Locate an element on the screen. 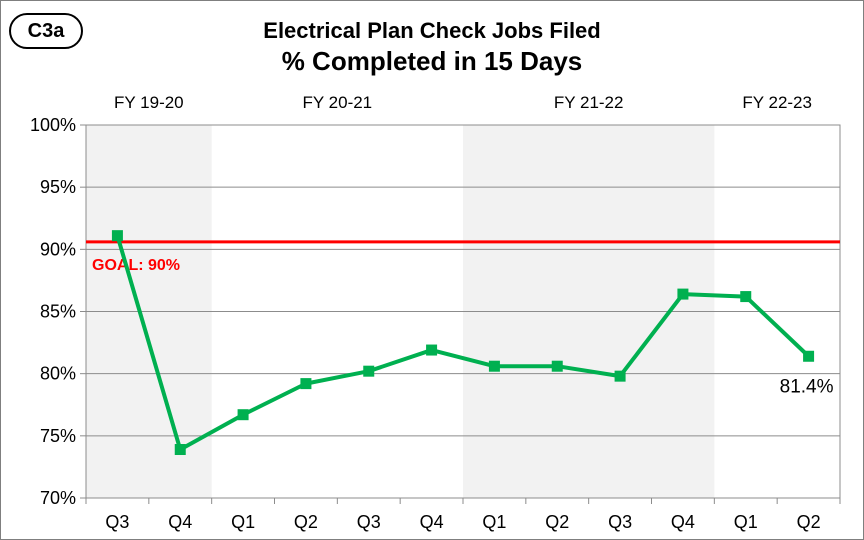 The height and width of the screenshot is (540, 864). y-tick-label: 85% is located at coordinates (58, 312).